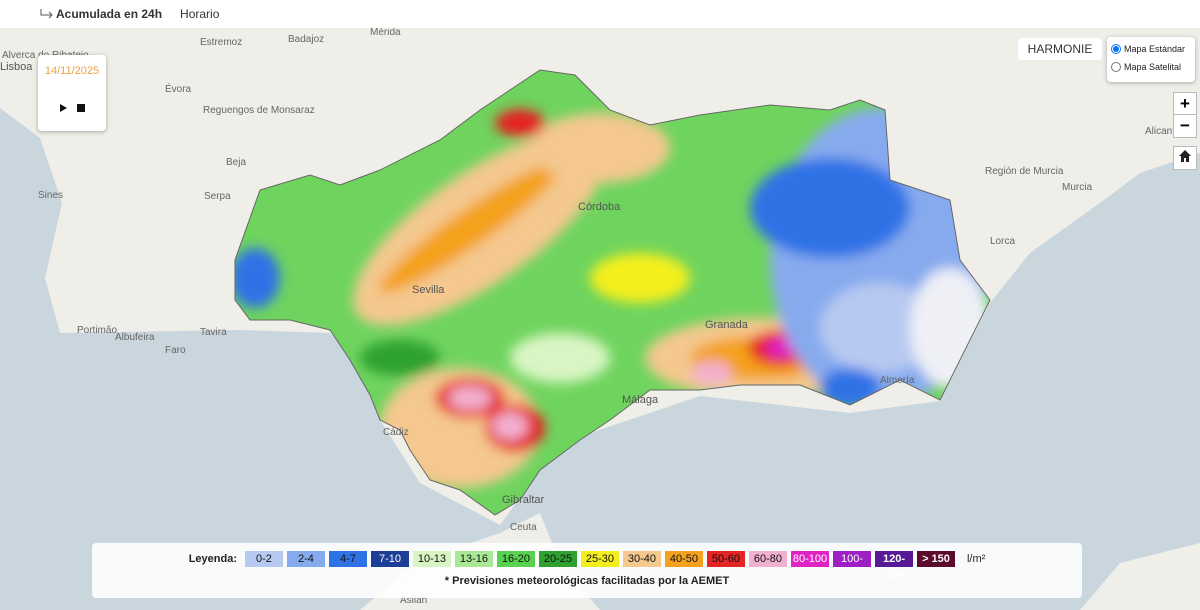 The height and width of the screenshot is (610, 1200). I want to click on tab-label: Acumulada en 24h, so click(109, 14).